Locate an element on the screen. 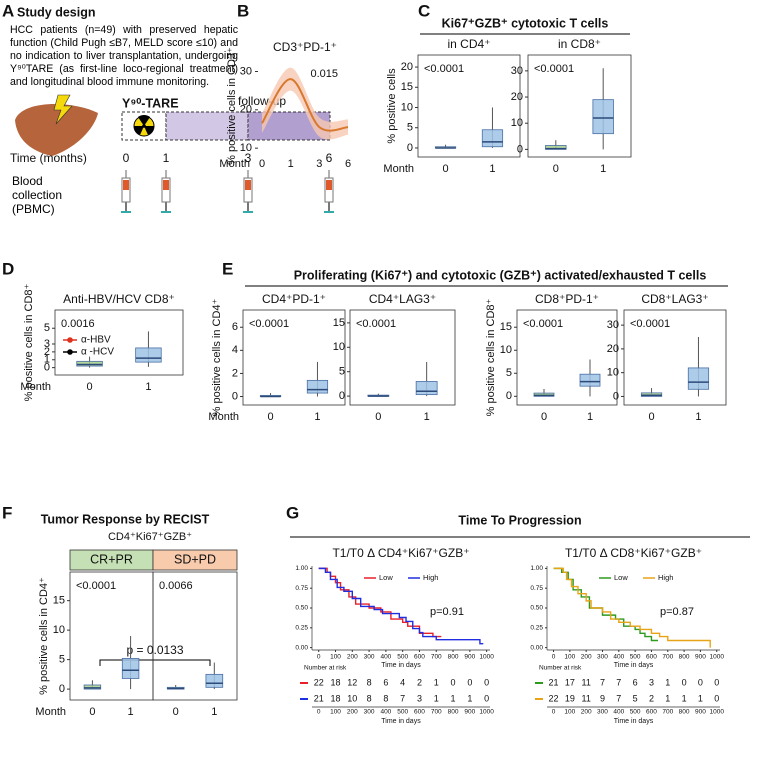  risk-count: 10 is located at coordinates (352, 698).